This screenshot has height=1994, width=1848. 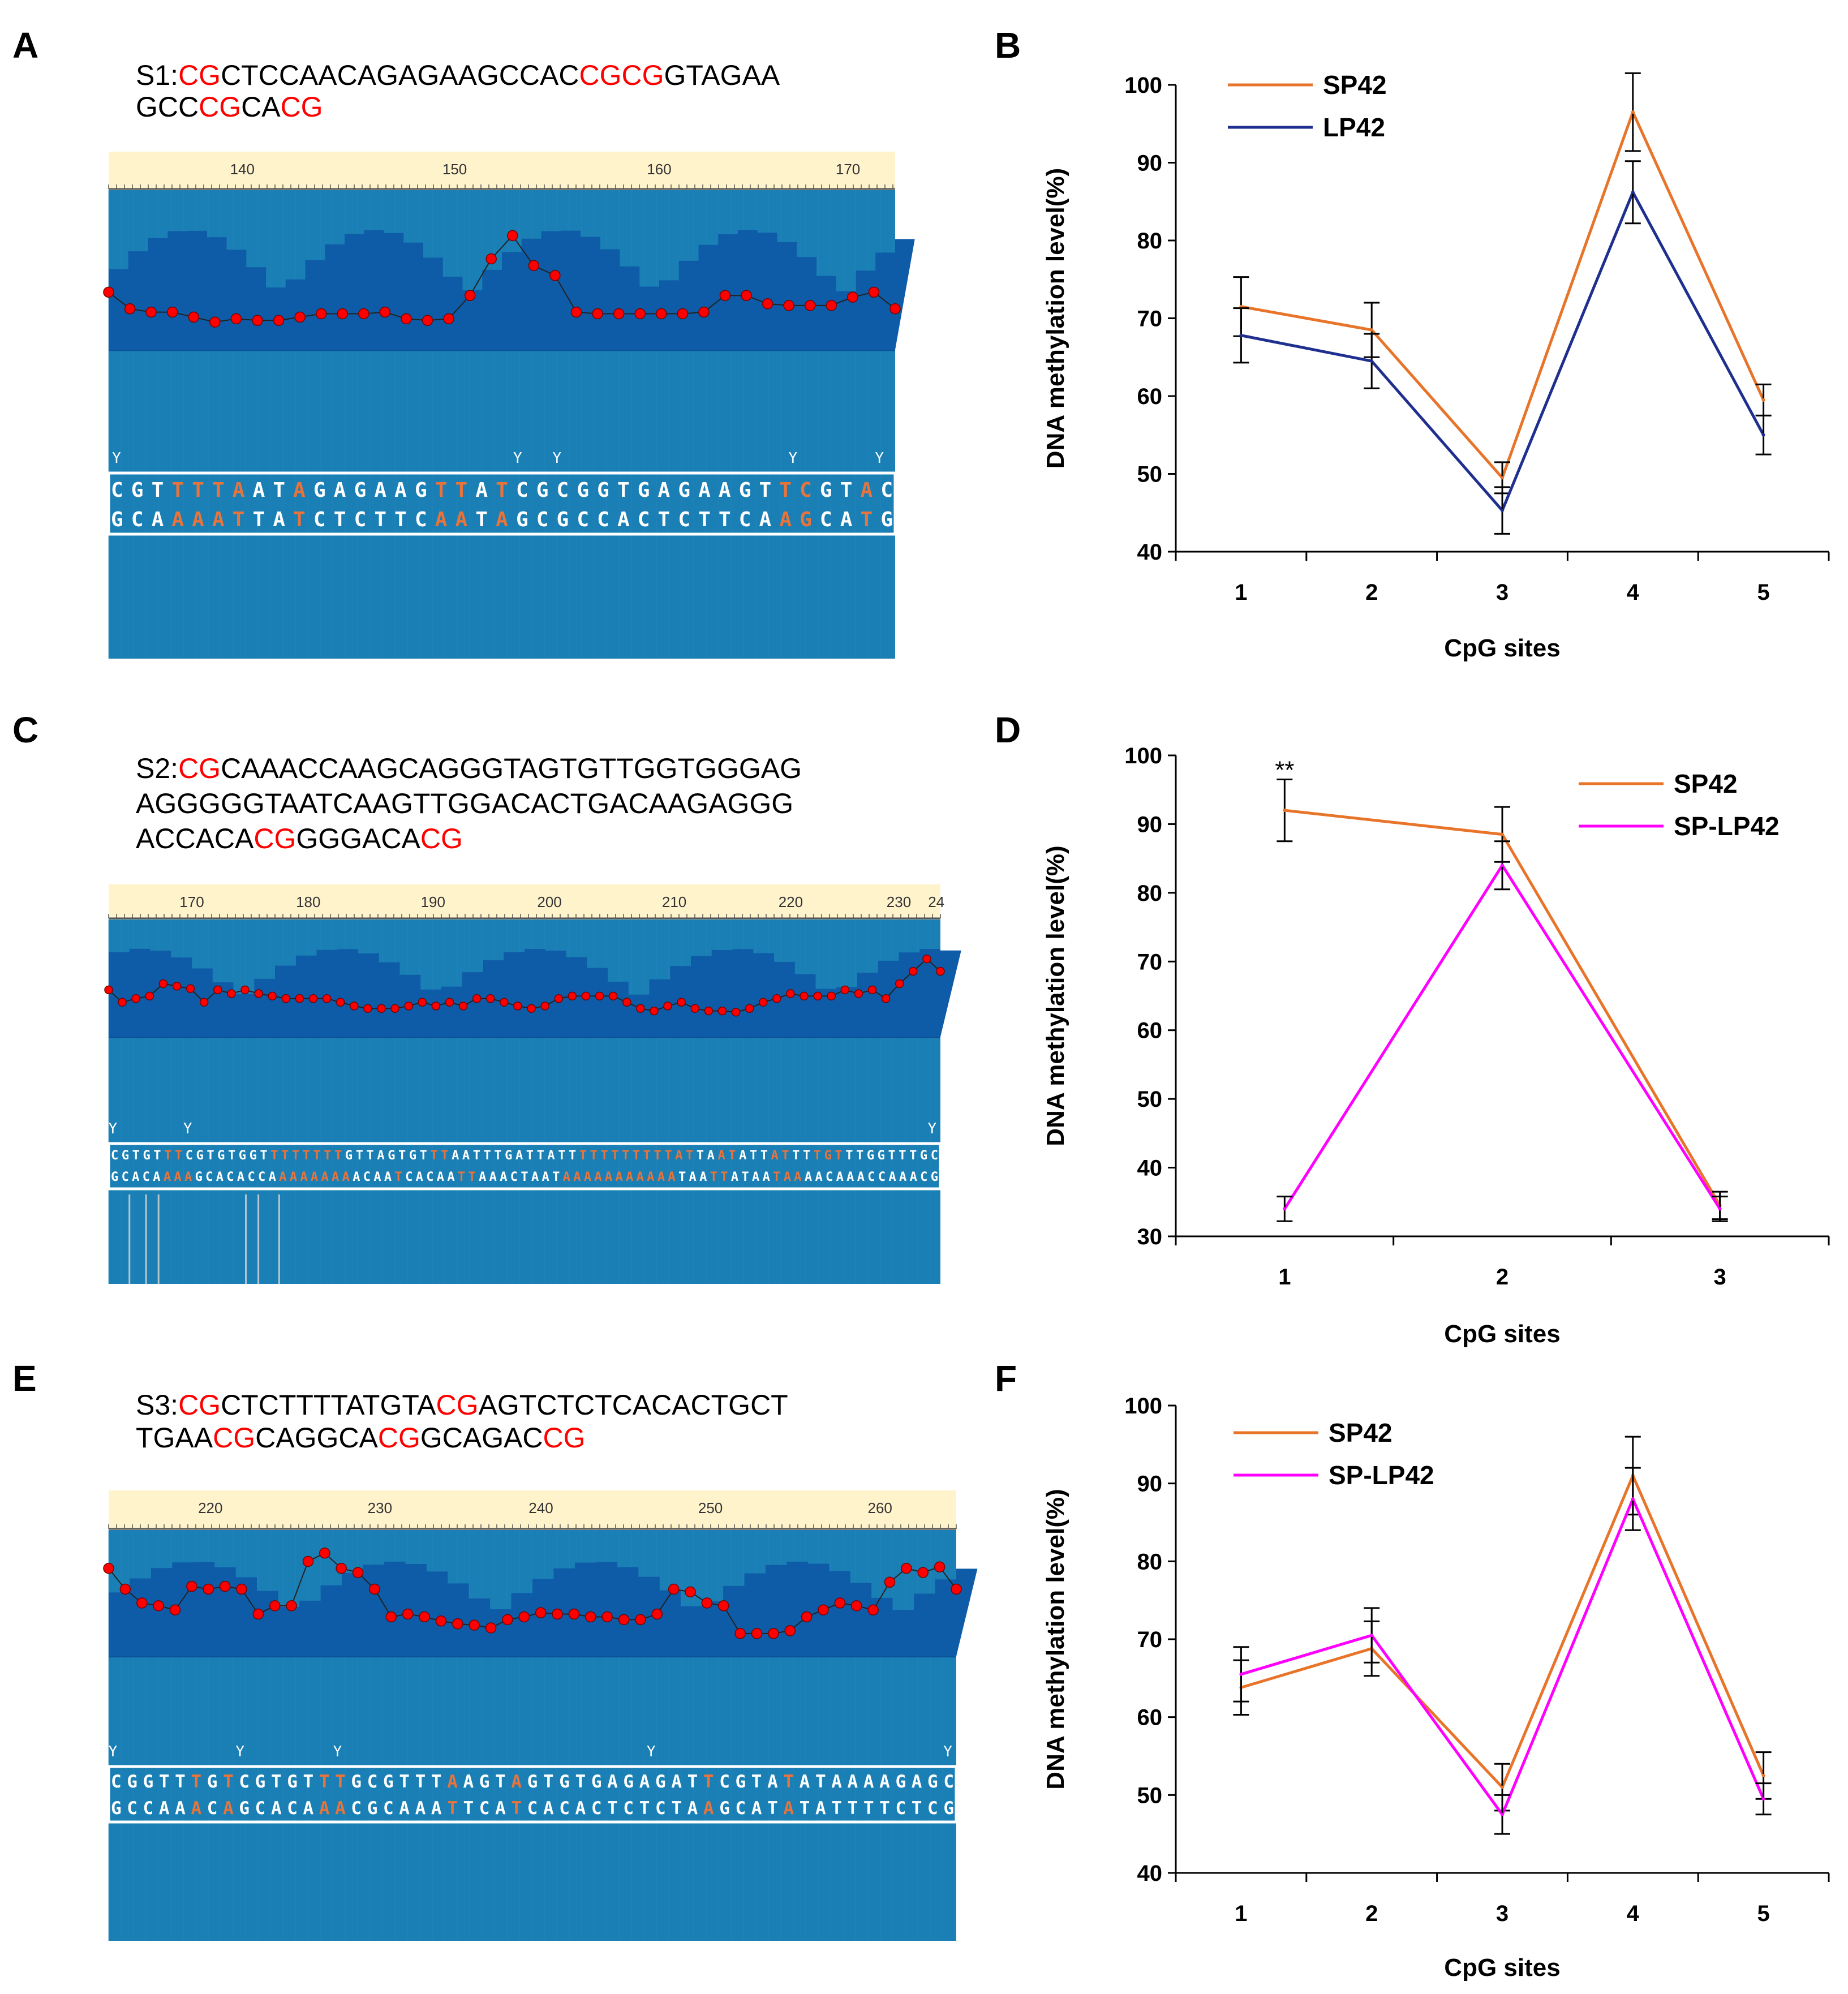 What do you see at coordinates (1633, 592) in the screenshot?
I see `x-tick-label: 4` at bounding box center [1633, 592].